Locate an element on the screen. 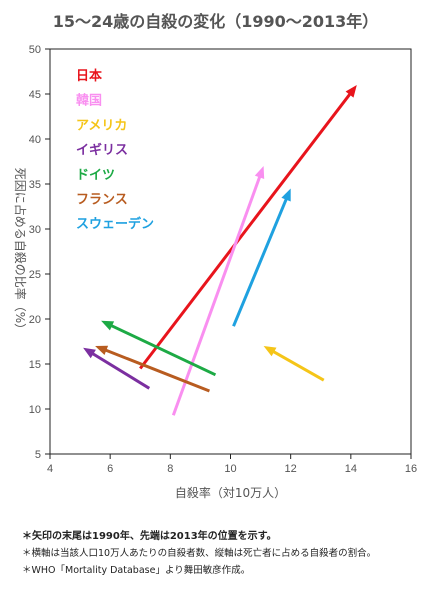 Image resolution: width=431 pixels, height=590 pixels. y-tick-label: 20 is located at coordinates (35, 320).